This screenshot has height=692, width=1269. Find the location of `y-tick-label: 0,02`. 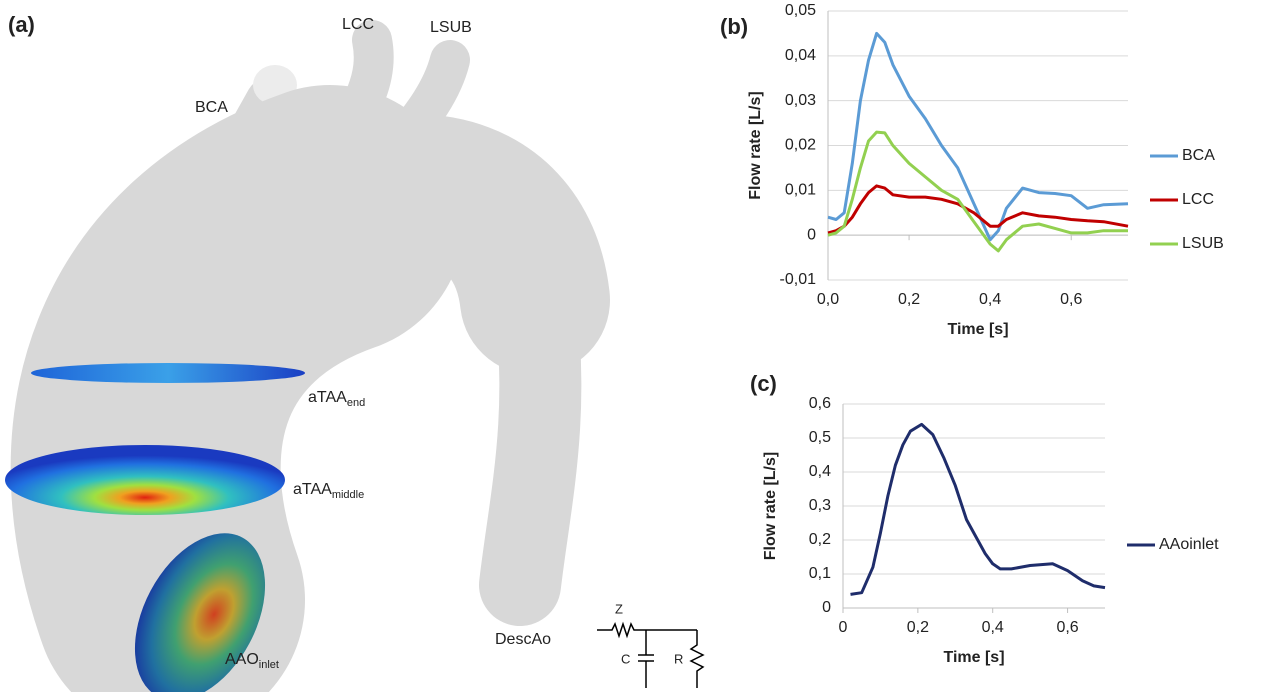

y-tick-label: 0,02 is located at coordinates (800, 145).